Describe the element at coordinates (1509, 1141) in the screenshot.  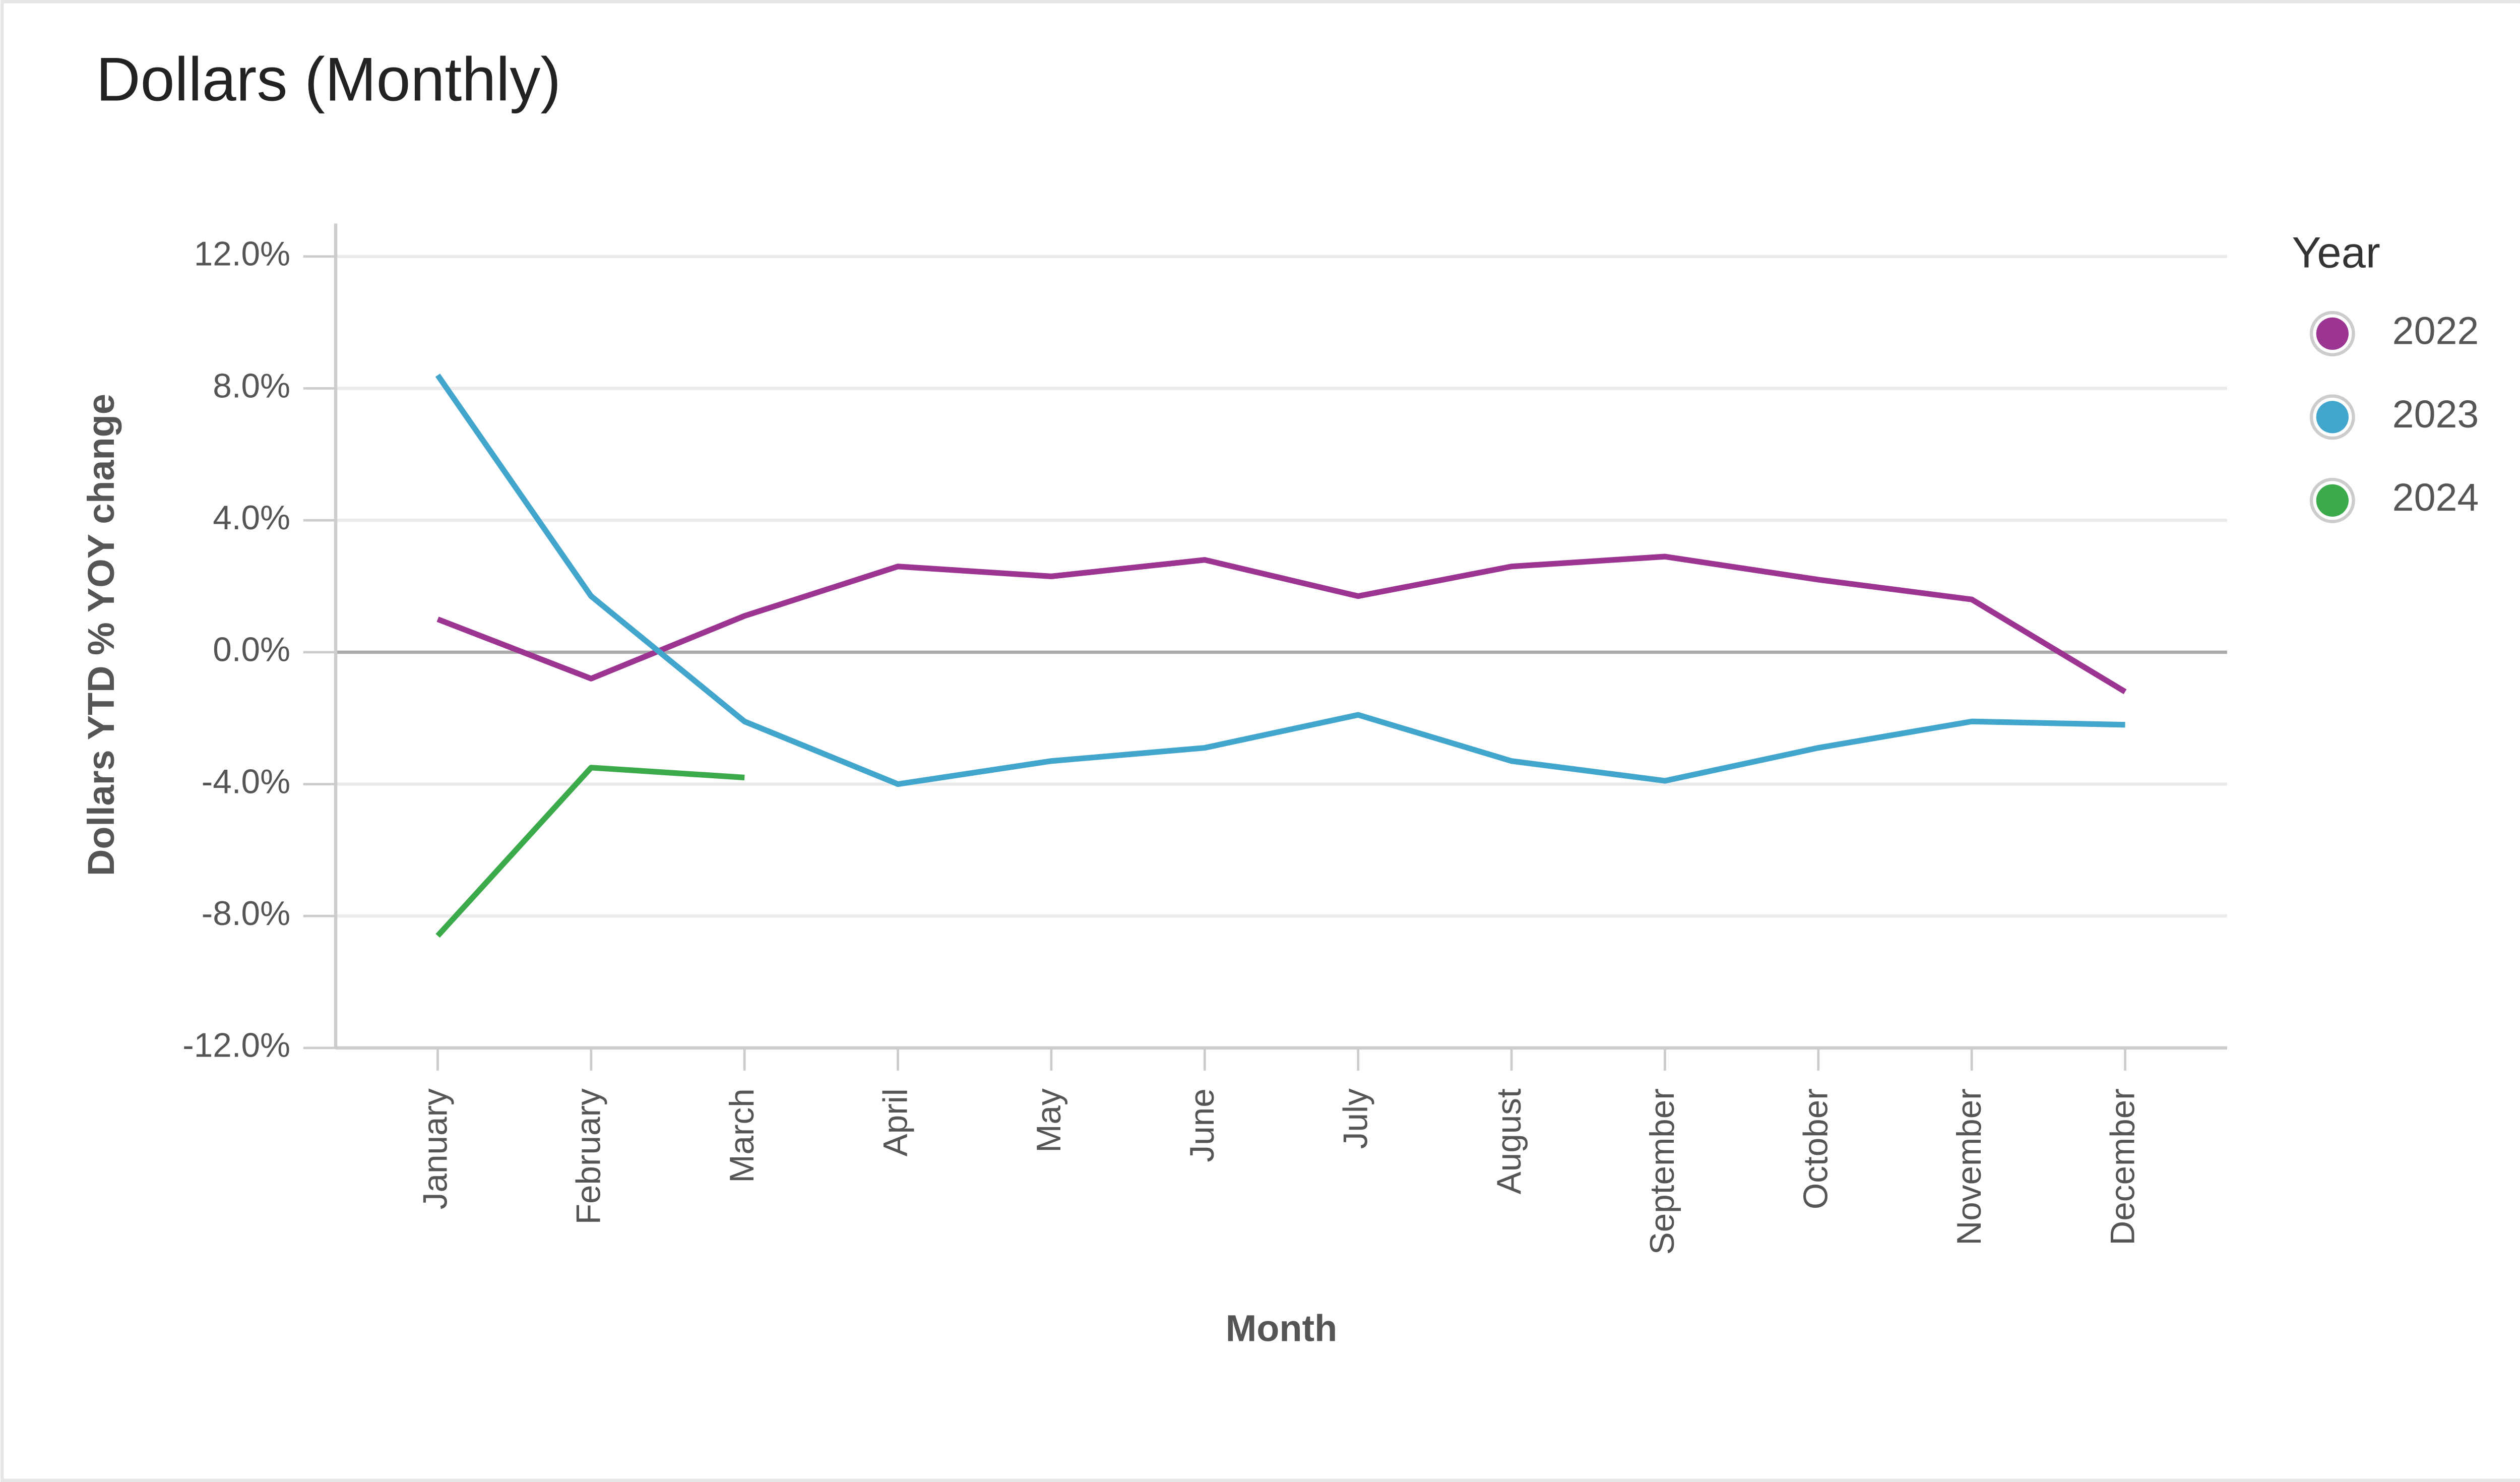
I see `x-tick-label: August` at that location.